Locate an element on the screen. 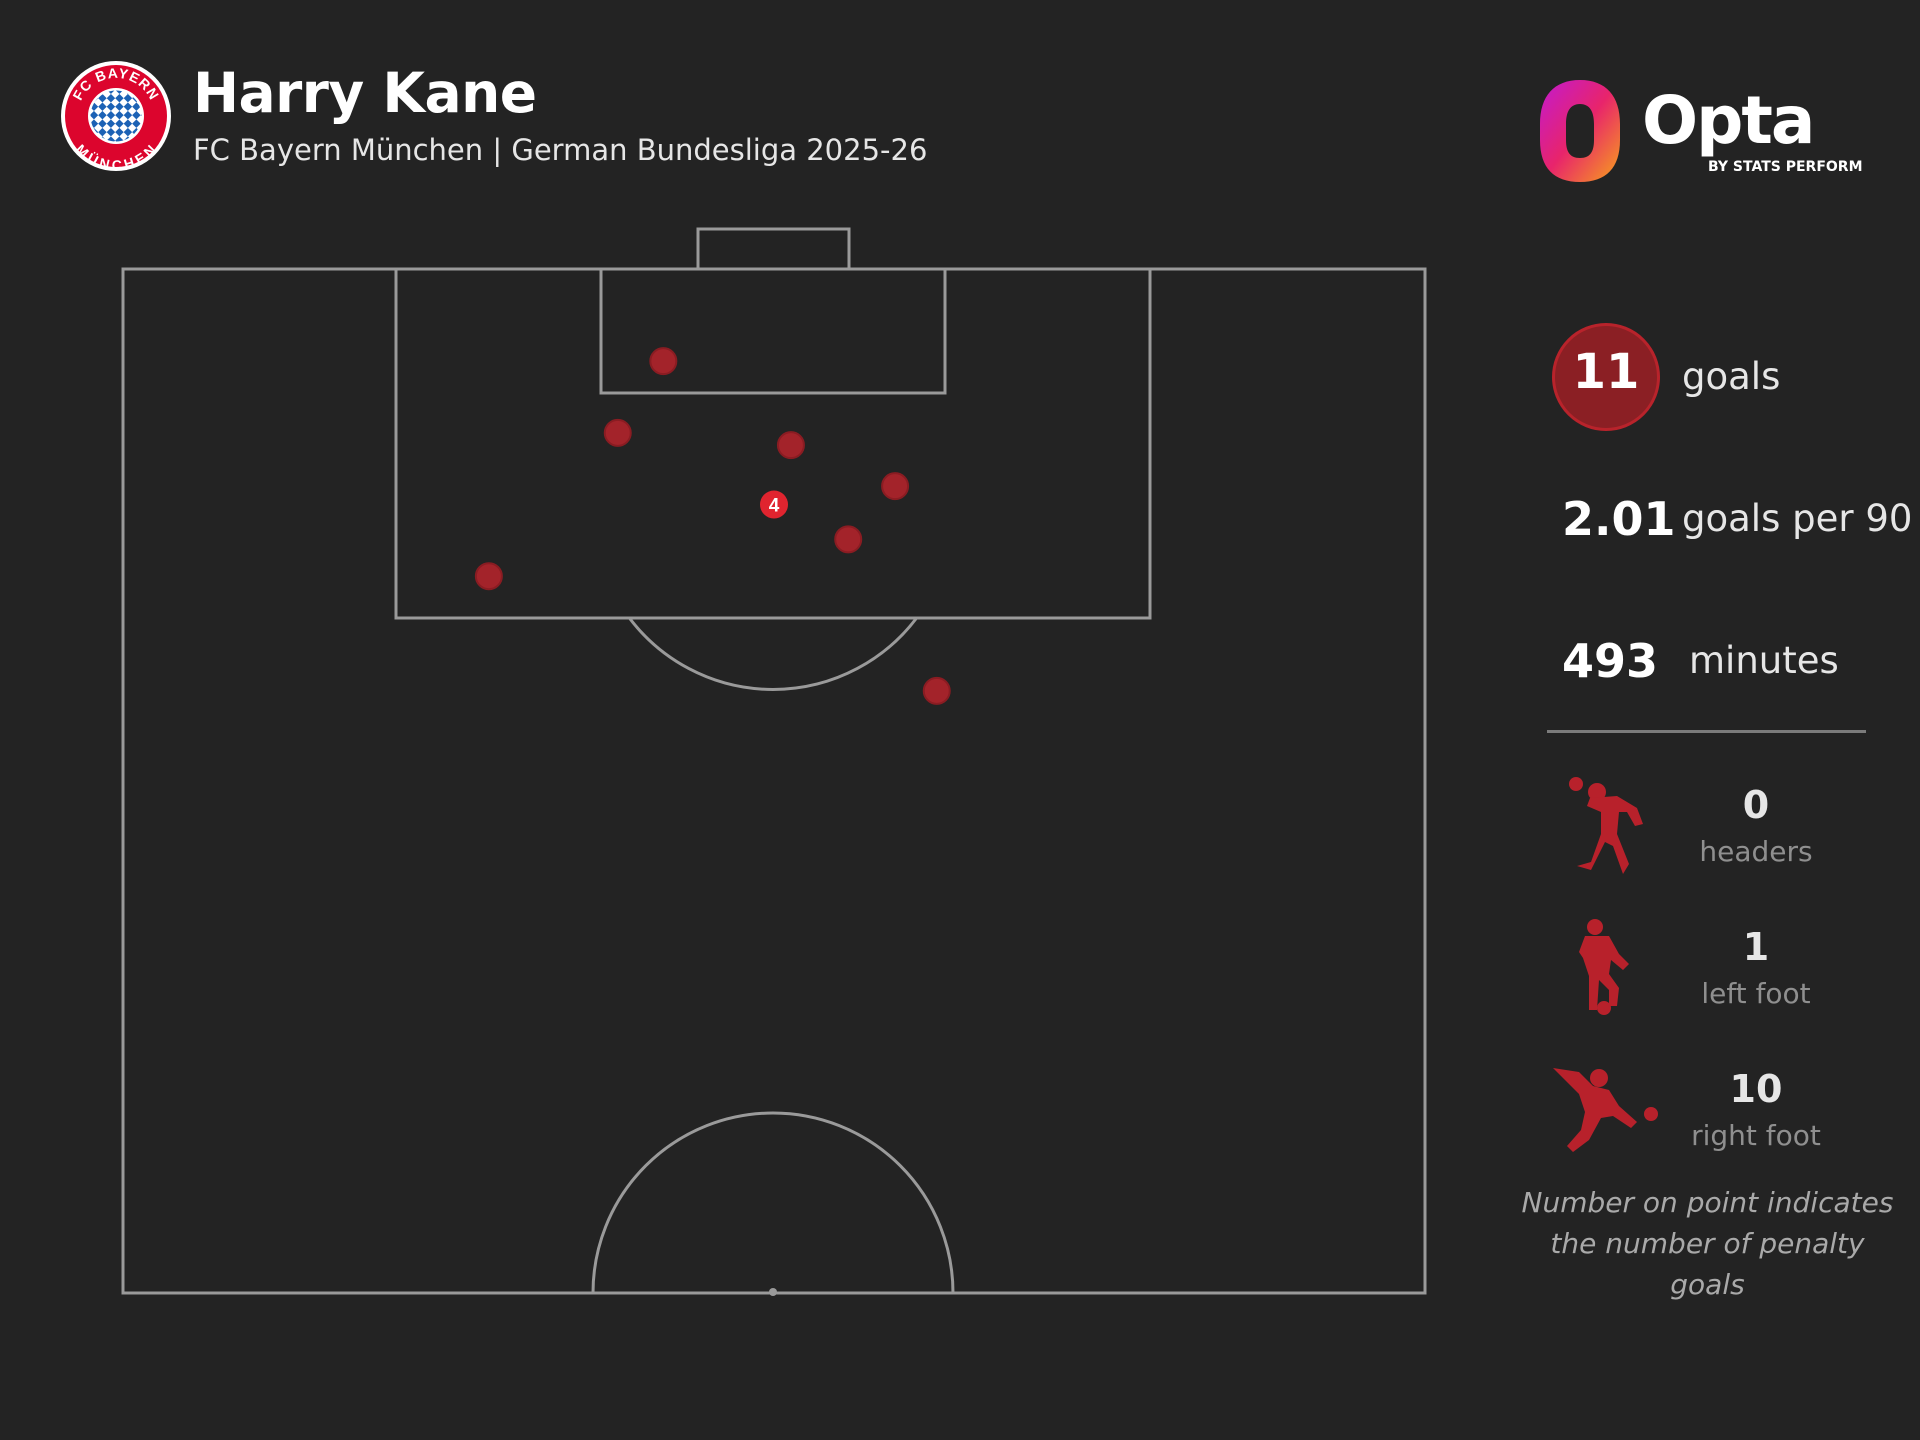  opta-wordmark: Opta is located at coordinates (1728, 120).